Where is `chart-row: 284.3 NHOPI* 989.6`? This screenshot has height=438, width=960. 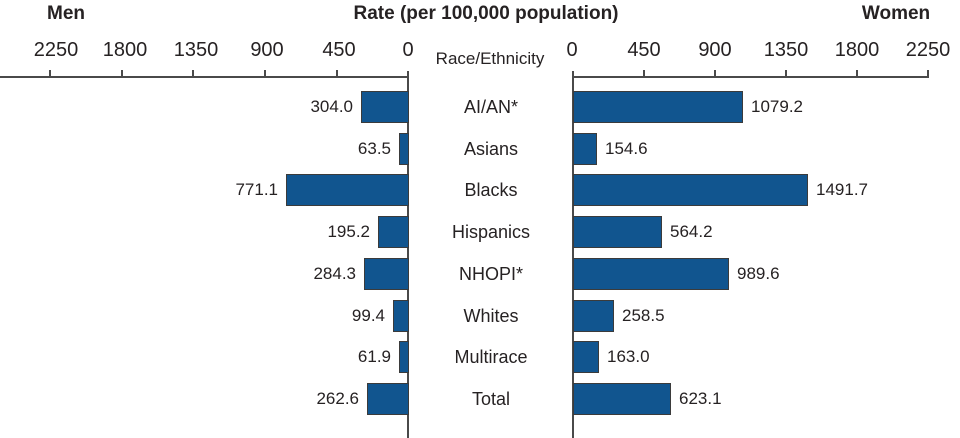 chart-row: 284.3 NHOPI* 989.6 is located at coordinates (480, 274).